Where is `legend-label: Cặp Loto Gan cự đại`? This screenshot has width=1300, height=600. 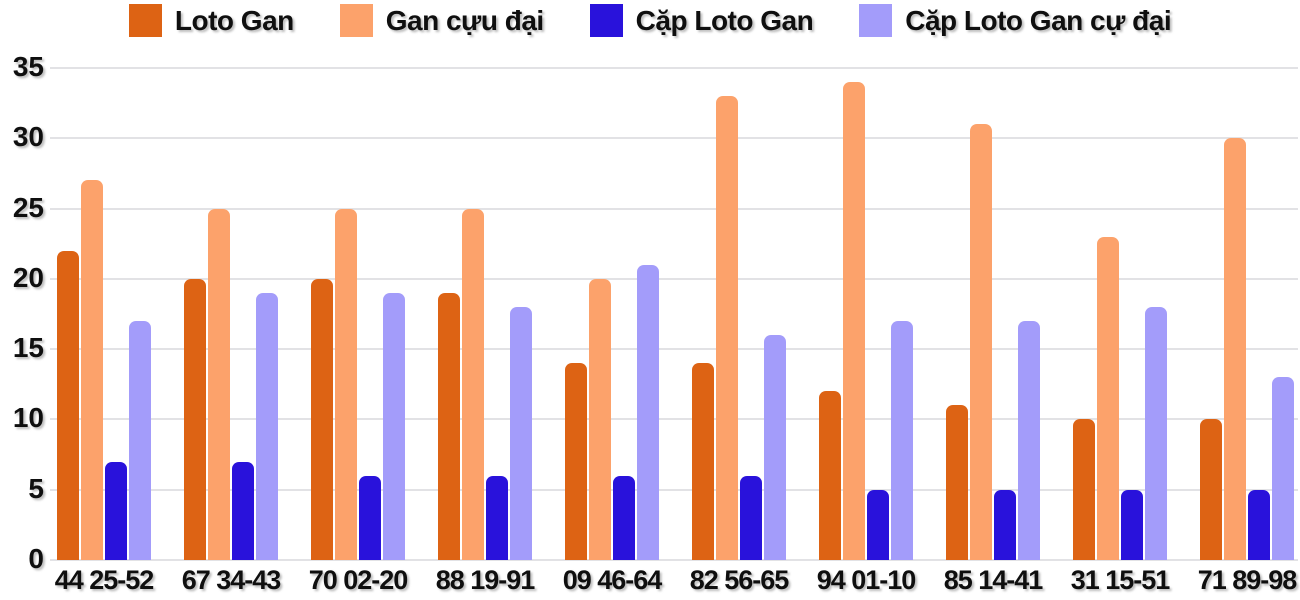
legend-label: Cặp Loto Gan cự đại is located at coordinates (1038, 20).